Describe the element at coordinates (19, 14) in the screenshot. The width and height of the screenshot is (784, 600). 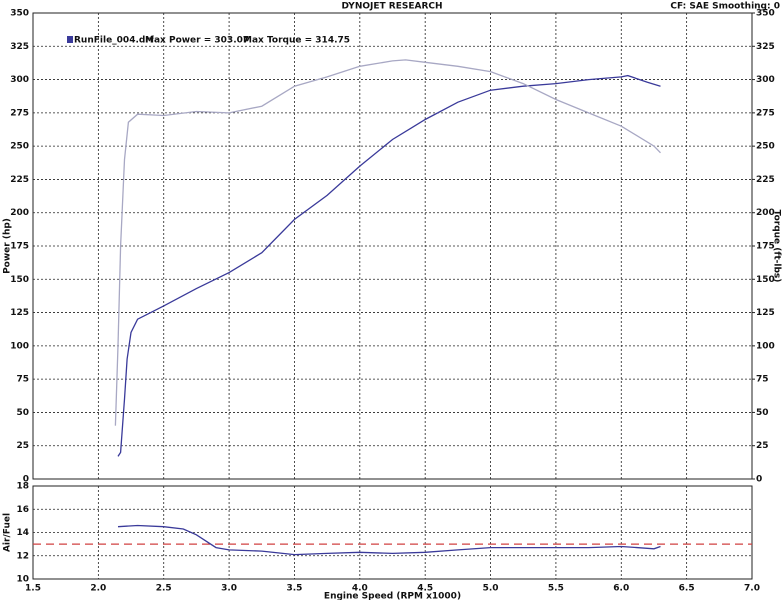
I see `y-tick-label: 350` at that location.